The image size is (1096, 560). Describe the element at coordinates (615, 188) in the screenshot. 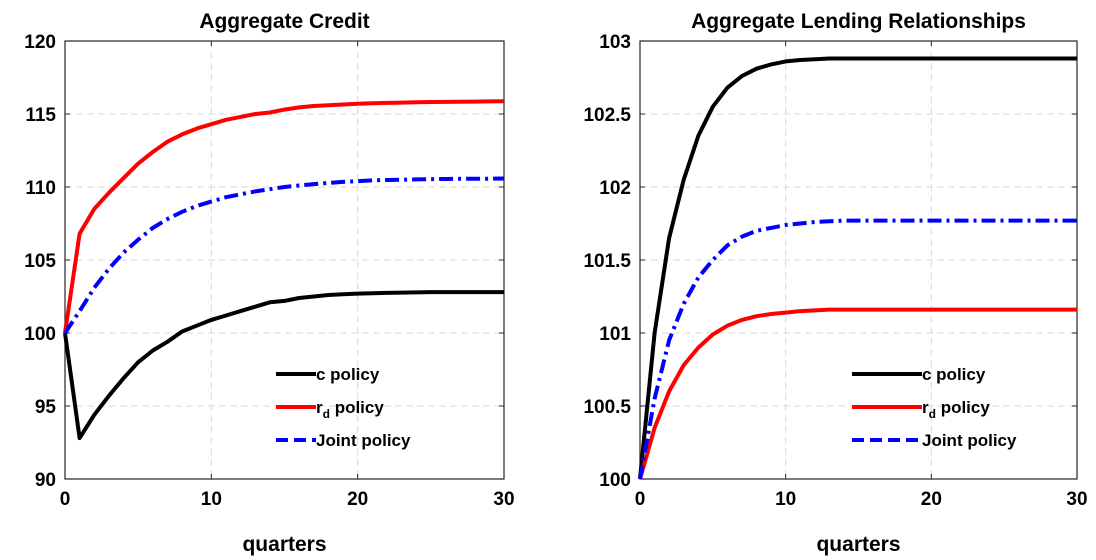

I see `y-tick-label: 102` at that location.